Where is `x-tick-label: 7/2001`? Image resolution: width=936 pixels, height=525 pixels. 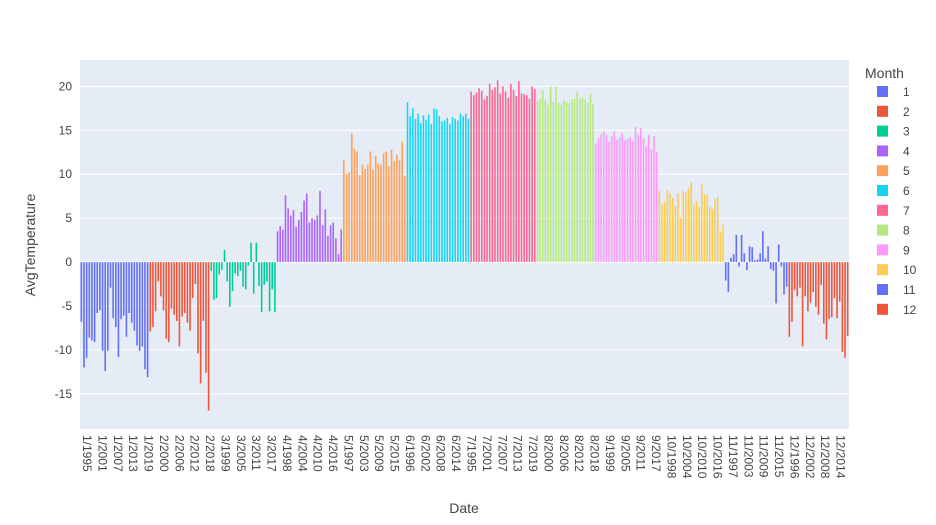
x-tick-label: 7/2001 is located at coordinates (487, 453).